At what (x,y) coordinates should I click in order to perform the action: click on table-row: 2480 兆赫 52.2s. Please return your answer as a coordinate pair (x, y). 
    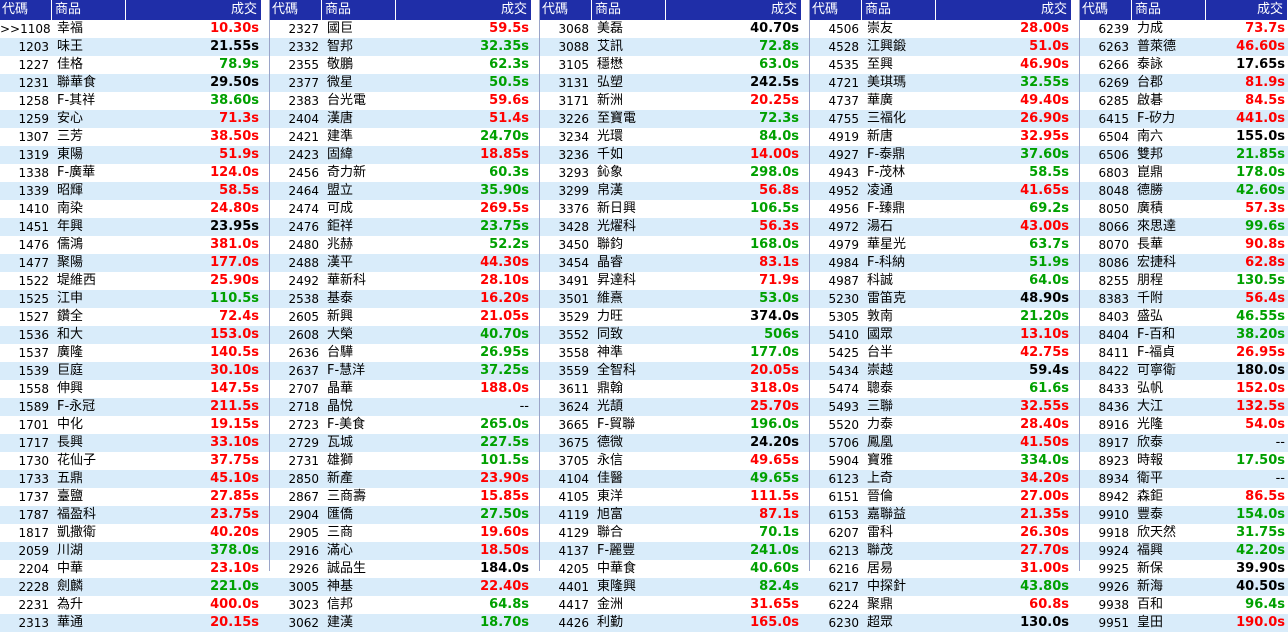
    Looking at the image, I should click on (405, 245).